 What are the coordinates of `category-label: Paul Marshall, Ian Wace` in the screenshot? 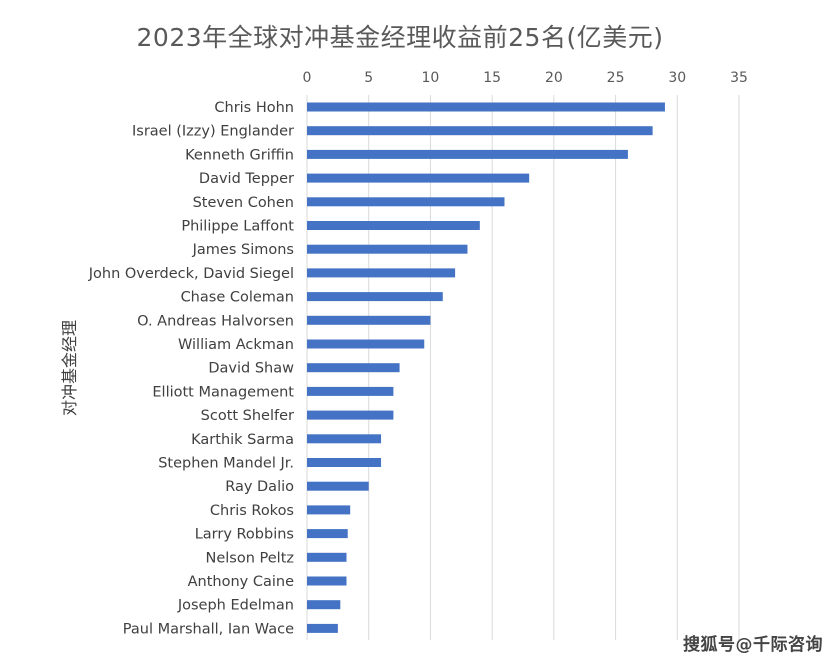 It's located at (208, 629).